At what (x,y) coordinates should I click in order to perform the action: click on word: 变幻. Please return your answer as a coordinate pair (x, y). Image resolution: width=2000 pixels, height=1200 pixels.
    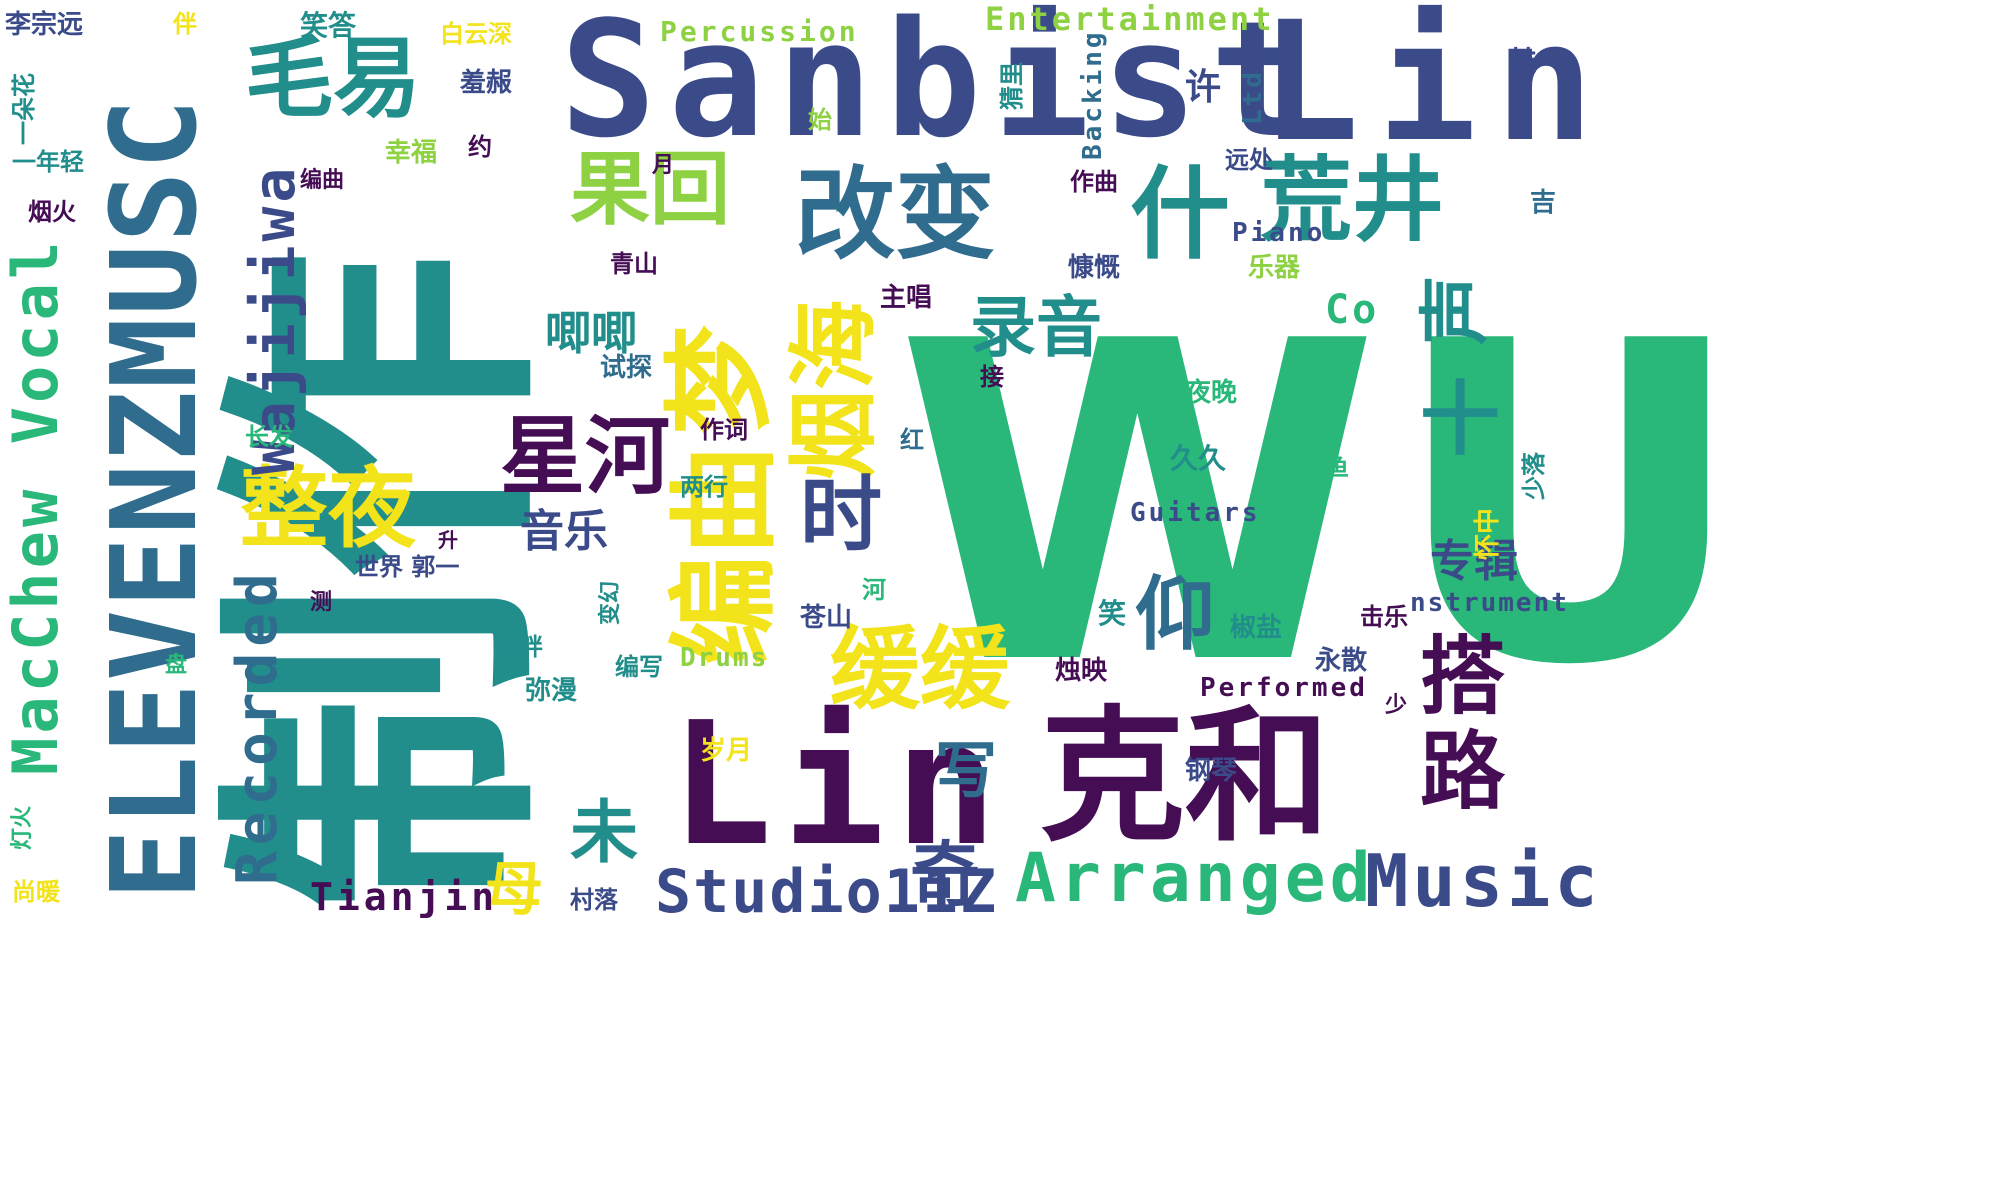
    Looking at the image, I should click on (610, 602).